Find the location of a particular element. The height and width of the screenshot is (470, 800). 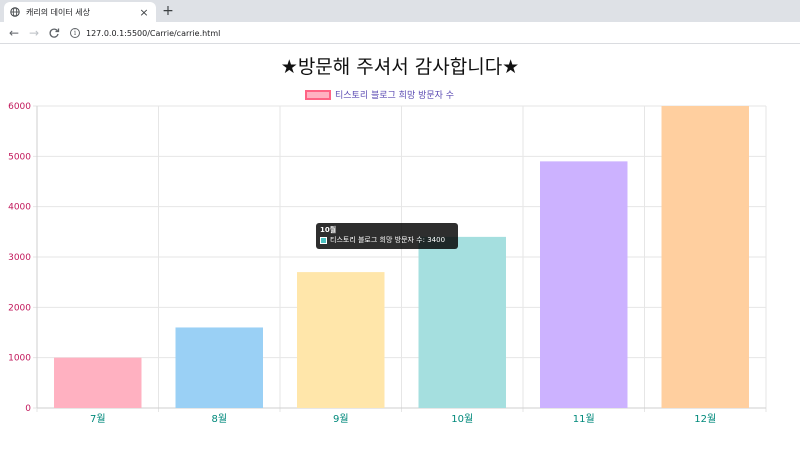

page-title: ★방문해 주셔서 감사합니다★ is located at coordinates (400, 67).